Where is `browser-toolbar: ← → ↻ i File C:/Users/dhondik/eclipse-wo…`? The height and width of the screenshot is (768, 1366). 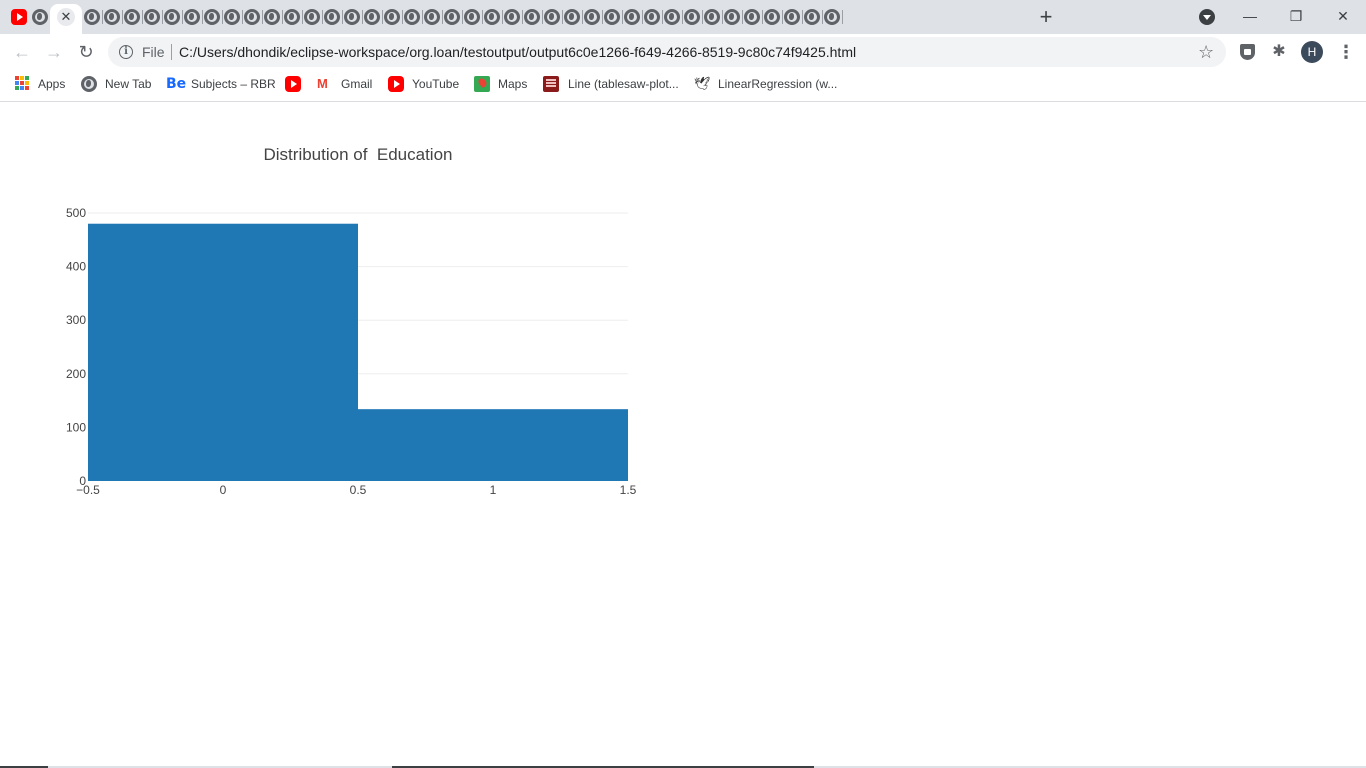 browser-toolbar: ← → ↻ i File C:/Users/dhondik/eclipse-wo… is located at coordinates (683, 52).